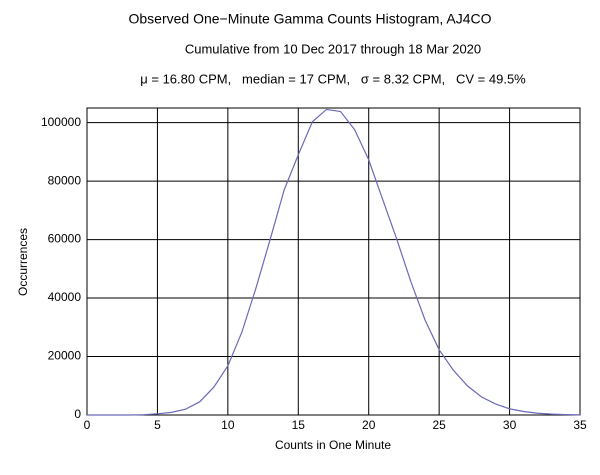 The width and height of the screenshot is (600, 475). Describe the element at coordinates (65, 239) in the screenshot. I see `y-tick-label: 60000` at that location.